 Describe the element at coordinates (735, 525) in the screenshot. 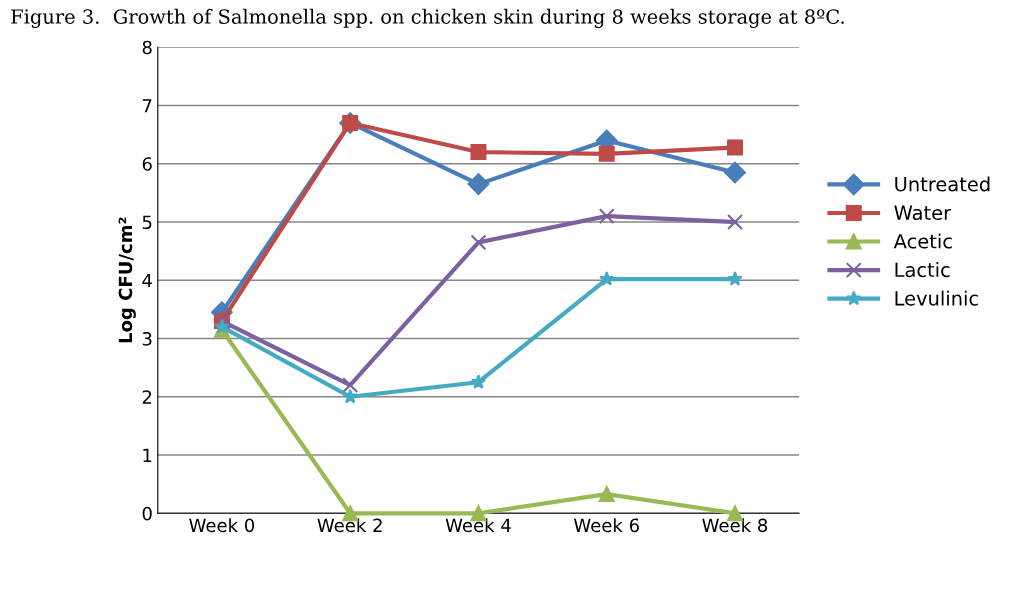

I see `x-tick-label: Week 8` at that location.